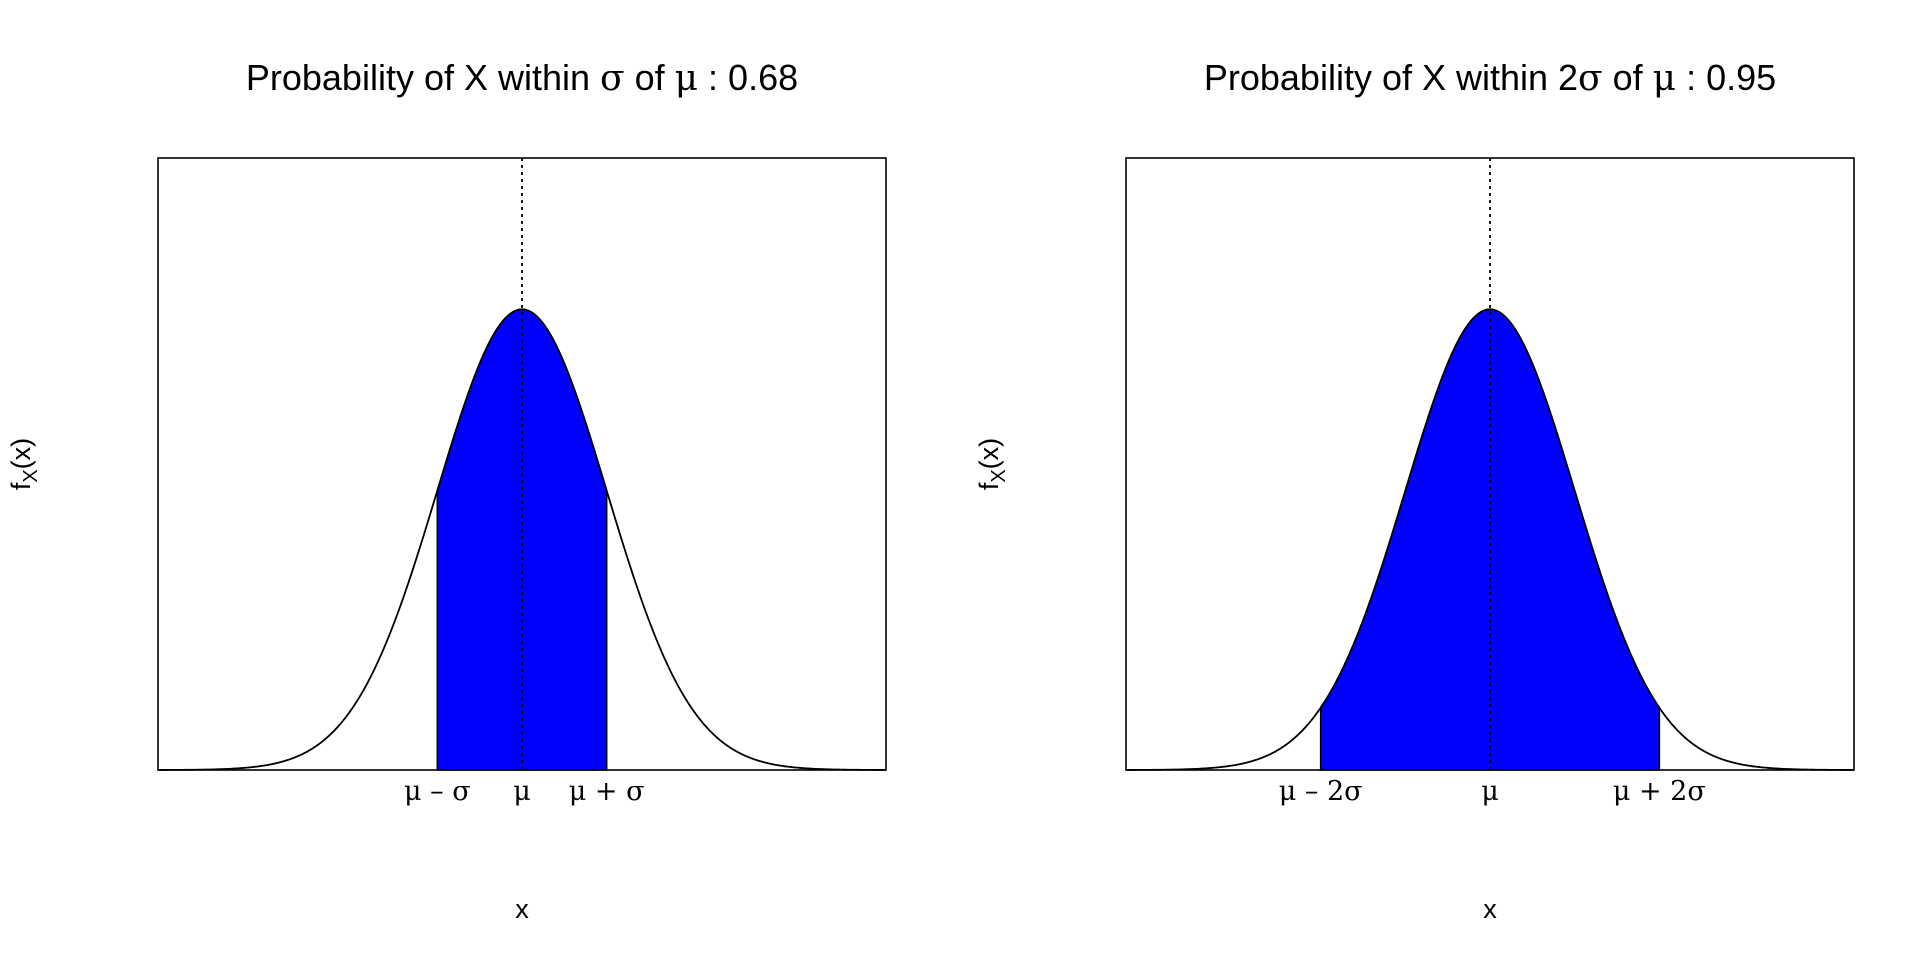 This screenshot has height=960, width=1920. What do you see at coordinates (1321, 791) in the screenshot?
I see `x-tick-label: μ – 2σ` at bounding box center [1321, 791].